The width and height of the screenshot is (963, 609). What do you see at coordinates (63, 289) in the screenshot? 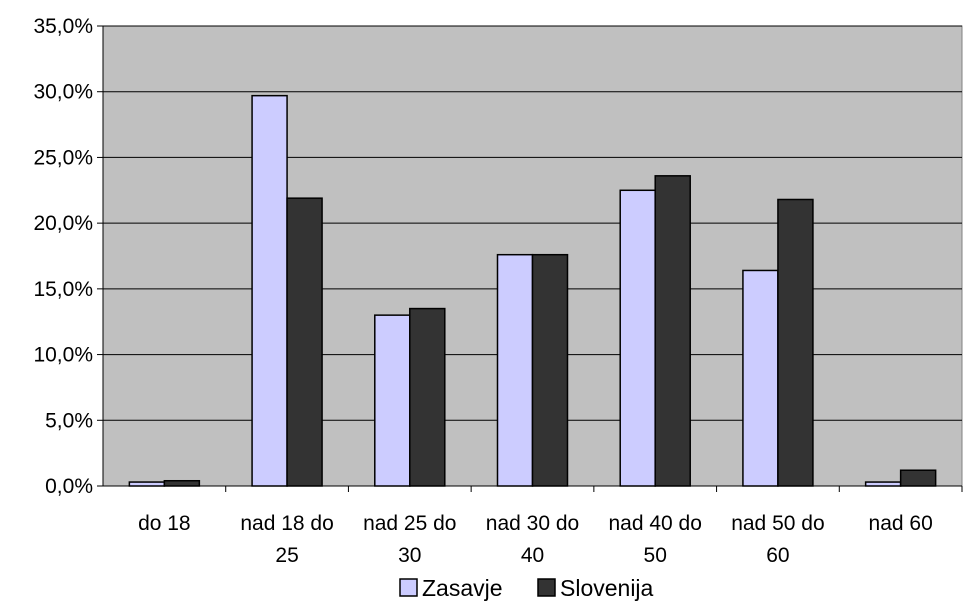
I see `y-tick-label: 15,0%` at bounding box center [63, 289].